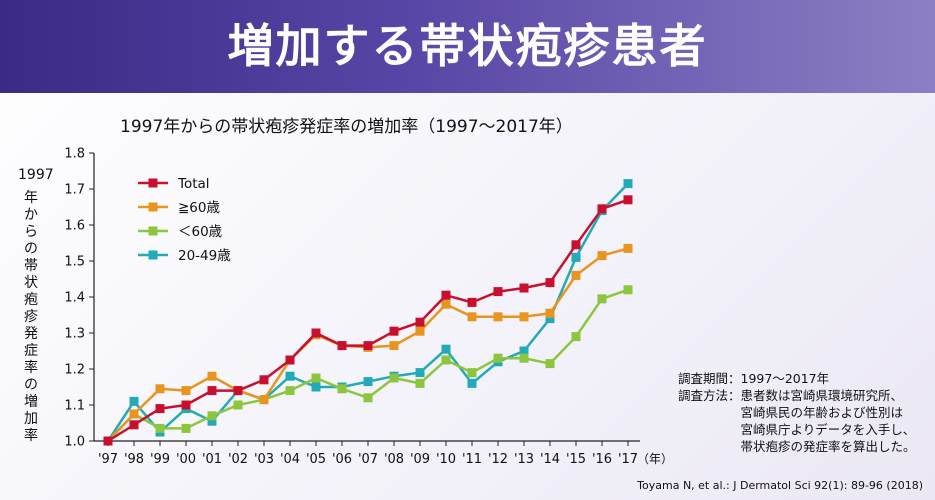 This screenshot has width=935, height=500. What do you see at coordinates (368, 459) in the screenshot?
I see `x-tick-label: '07` at bounding box center [368, 459].